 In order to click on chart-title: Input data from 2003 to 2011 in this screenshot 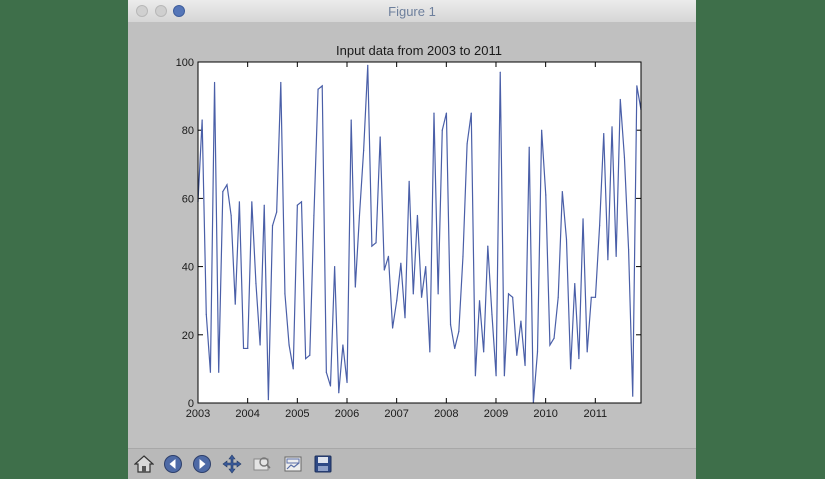, I will do `click(419, 50)`.